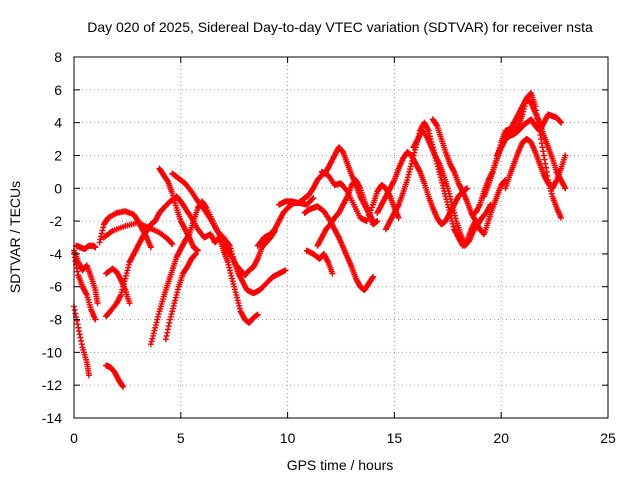 The height and width of the screenshot is (480, 640). I want to click on x-tick-label: 5, so click(181, 438).